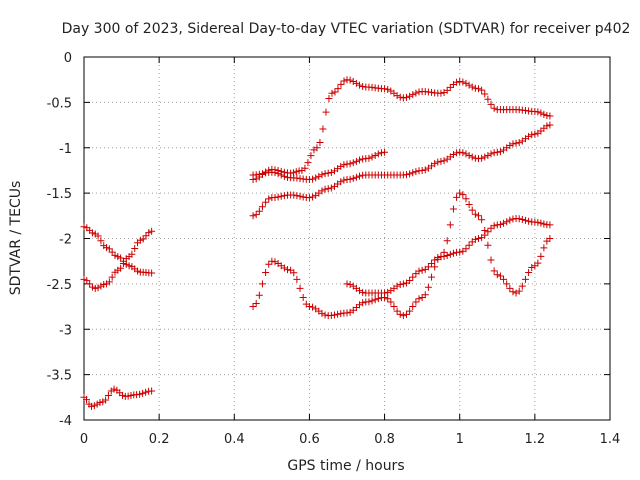  I want to click on y-tick-label: -3.5, so click(59, 376).